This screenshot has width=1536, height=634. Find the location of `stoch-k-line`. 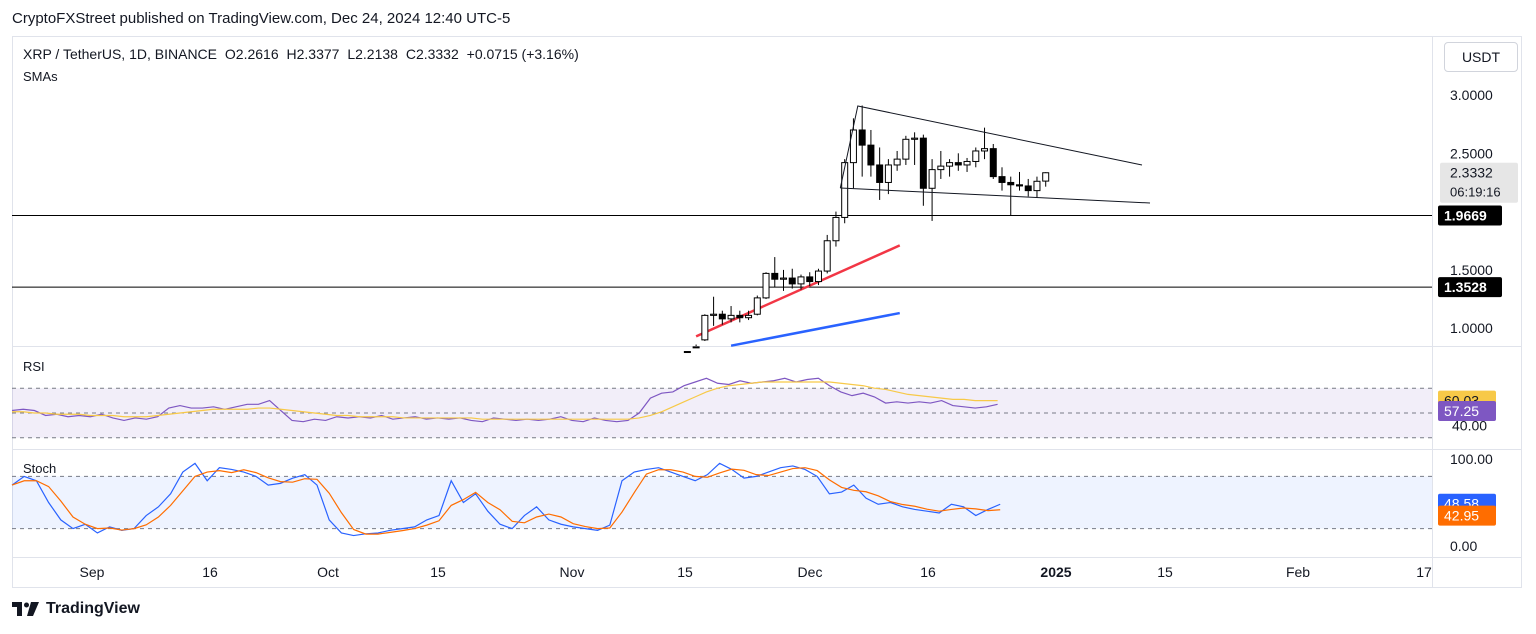

stoch-k-line is located at coordinates (506, 499).